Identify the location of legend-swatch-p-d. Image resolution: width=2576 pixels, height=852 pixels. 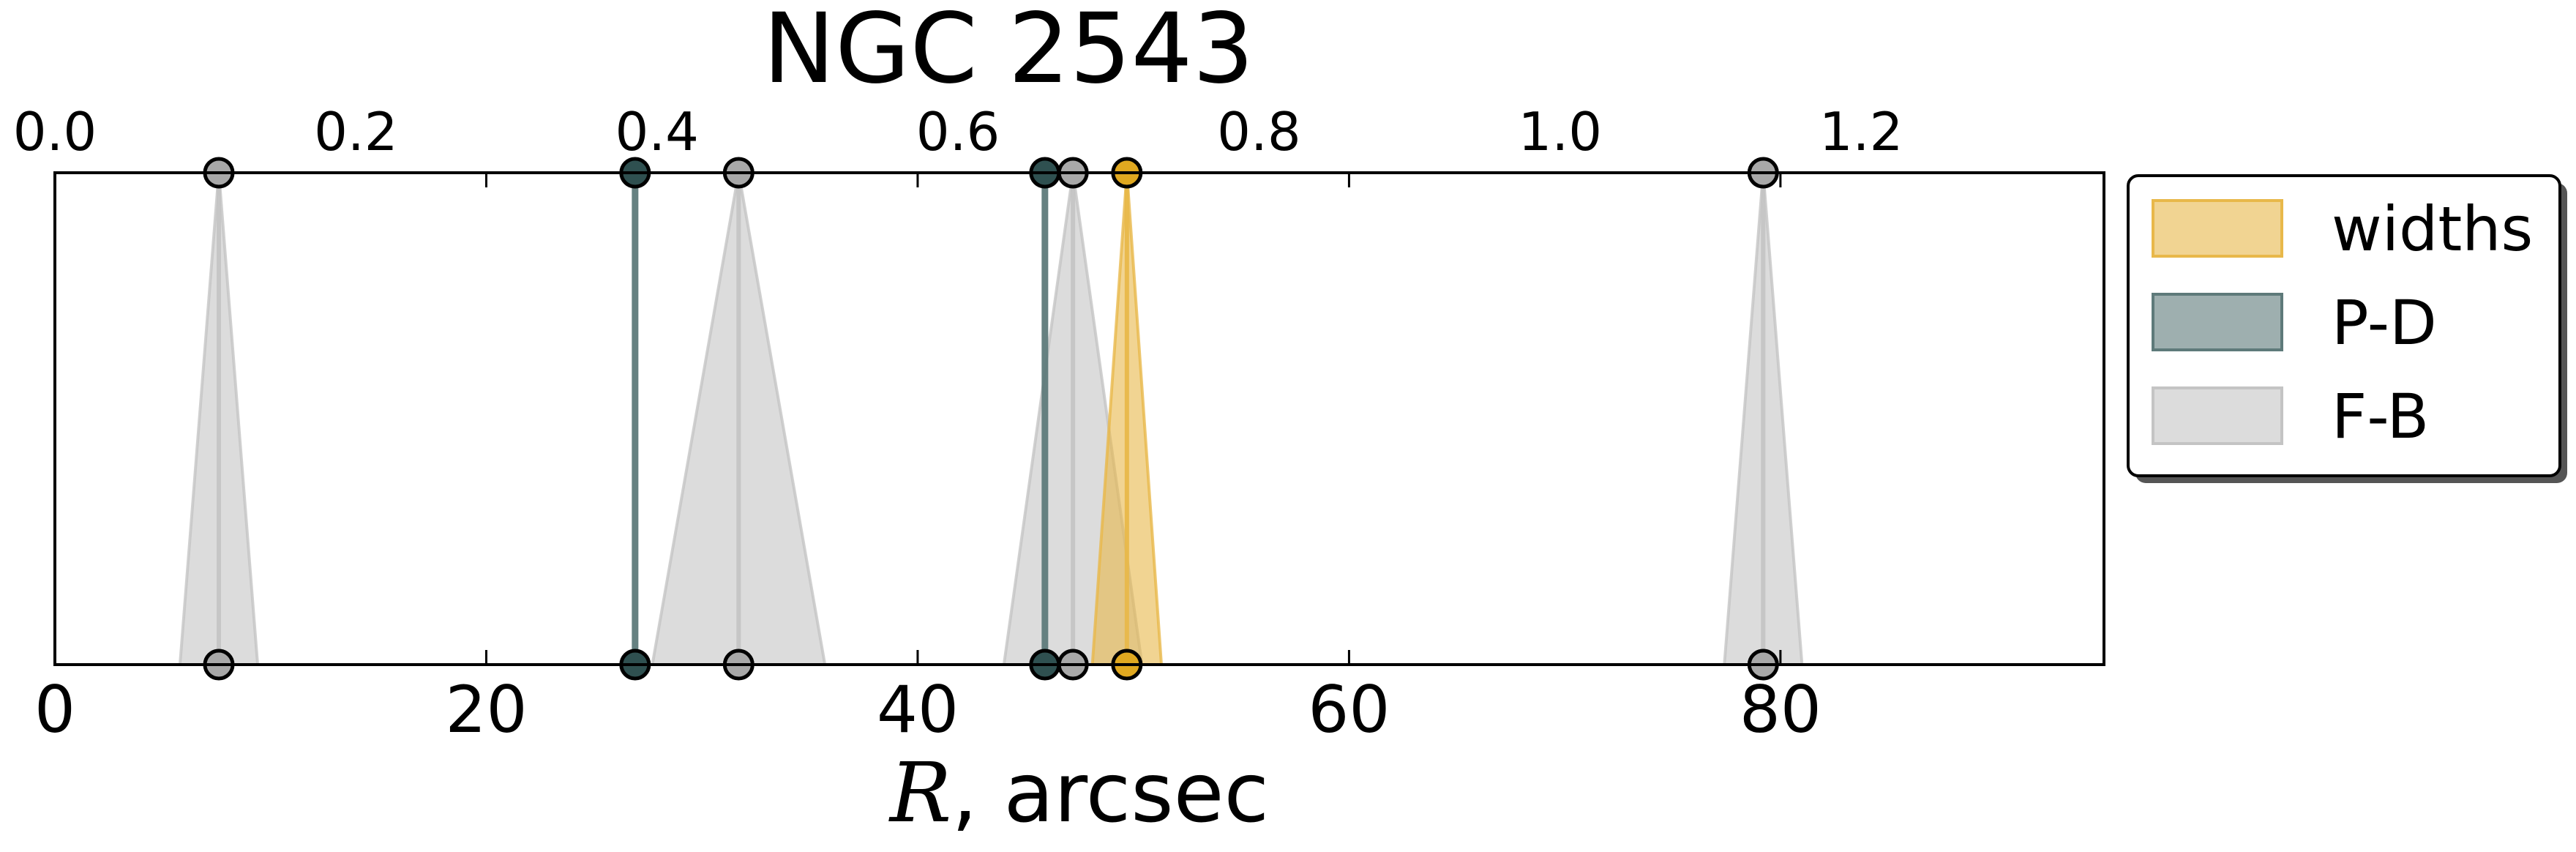
(2217, 322).